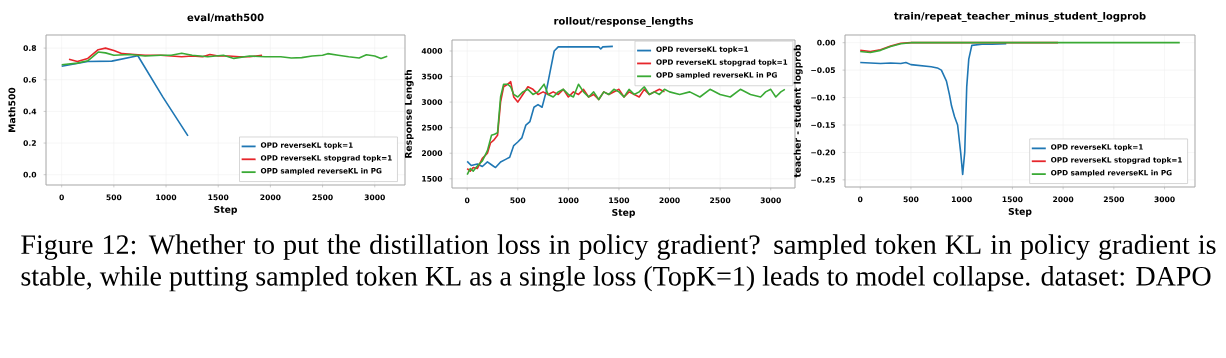 The image size is (1226, 358). Describe the element at coordinates (1020, 16) in the screenshot. I see `chart-title: train/repeat_teacher_minus_student_logprob` at that location.